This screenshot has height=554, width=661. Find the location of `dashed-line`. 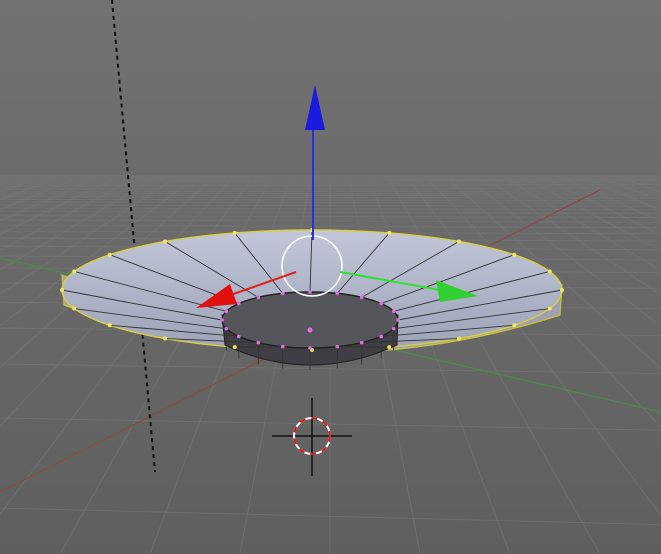

dashed-line is located at coordinates (133, 236).